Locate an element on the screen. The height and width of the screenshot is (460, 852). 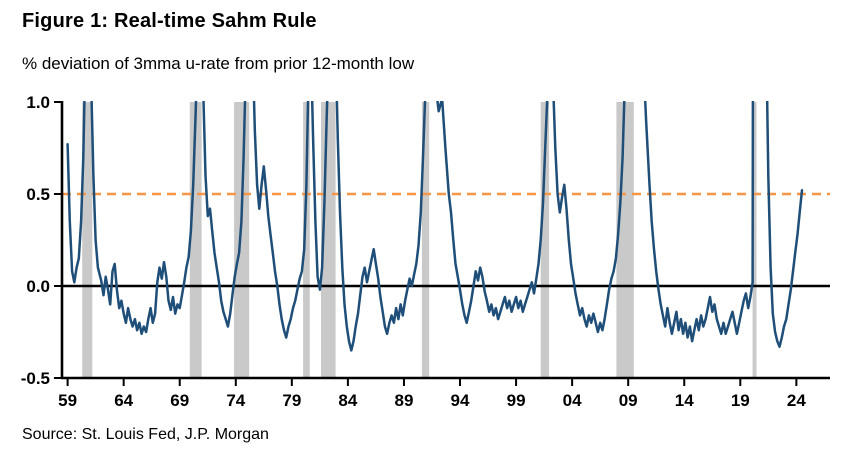
x-tick-label: 69 is located at coordinates (179, 400).